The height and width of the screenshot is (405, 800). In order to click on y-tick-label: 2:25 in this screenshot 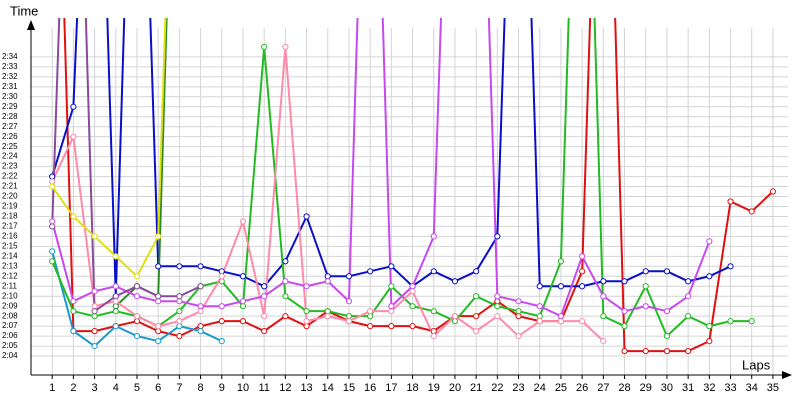, I will do `click(10, 146)`.